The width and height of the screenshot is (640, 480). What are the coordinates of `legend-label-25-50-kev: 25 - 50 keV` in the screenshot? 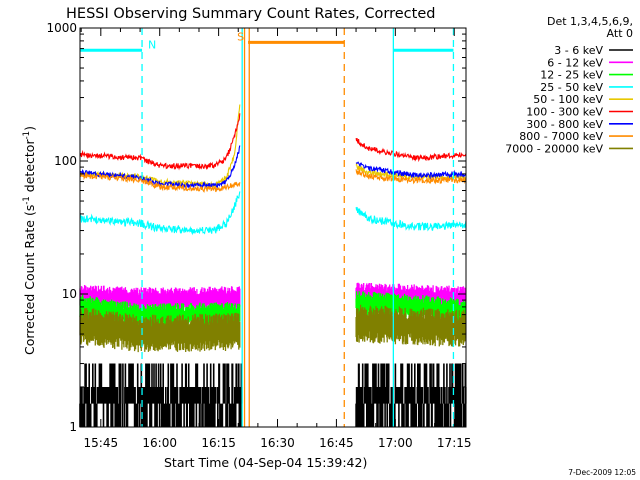 It's located at (571, 87).